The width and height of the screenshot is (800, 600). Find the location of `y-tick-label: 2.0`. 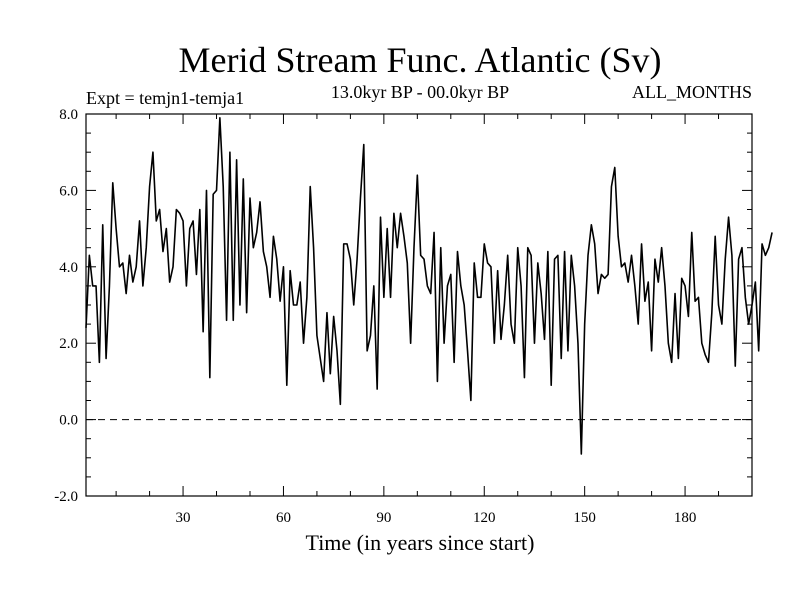

y-tick-label: 2.0 is located at coordinates (68, 344).